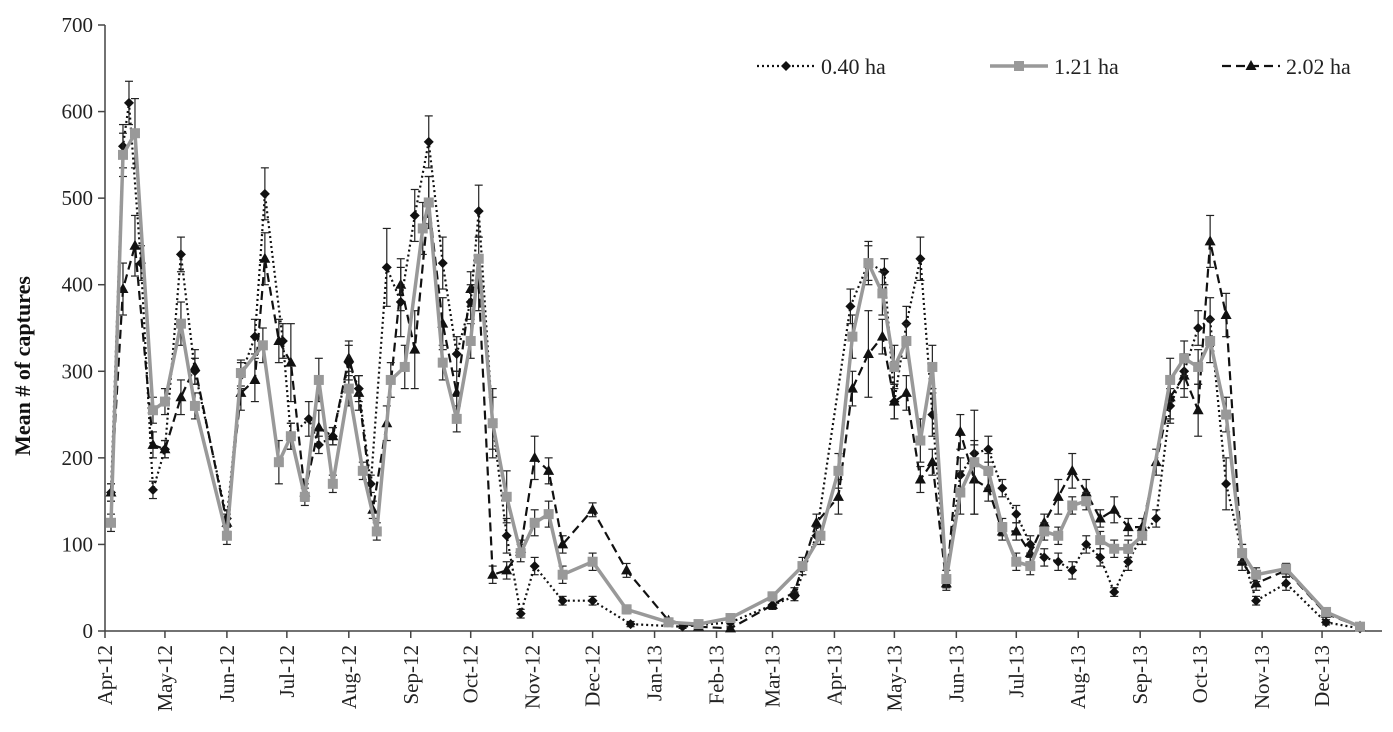 Image resolution: width=1393 pixels, height=732 pixels. Describe the element at coordinates (1262, 677) in the screenshot. I see `x-tick-label: Nov-13` at that location.